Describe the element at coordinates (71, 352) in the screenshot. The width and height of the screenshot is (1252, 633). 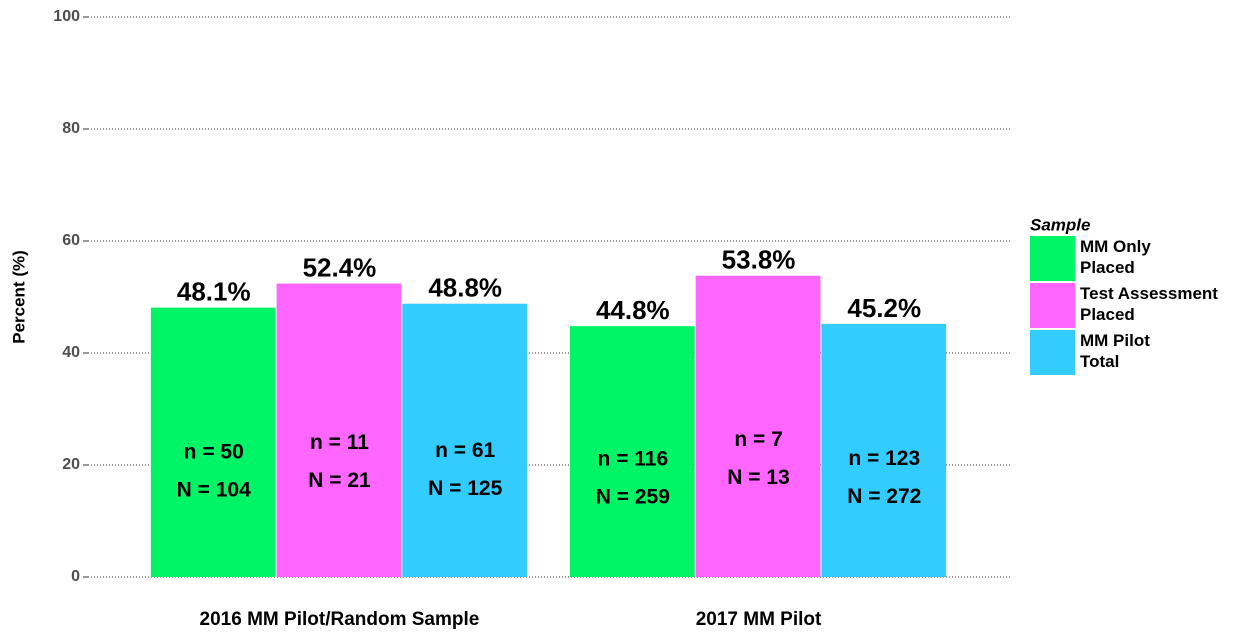
I see `y-tick-label: 40` at that location.